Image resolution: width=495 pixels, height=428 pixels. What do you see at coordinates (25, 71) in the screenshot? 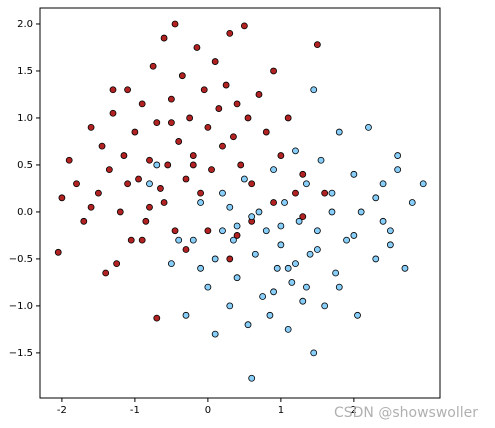
I see `y-tick-label: 1.5` at bounding box center [25, 71].